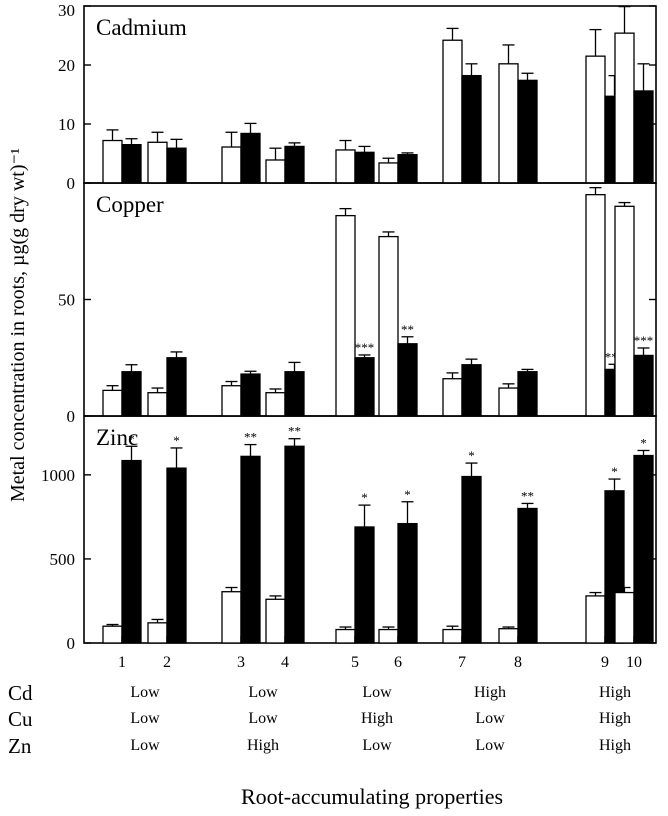 The image size is (668, 816). I want to click on y-tick-label: 50, so click(66, 300).